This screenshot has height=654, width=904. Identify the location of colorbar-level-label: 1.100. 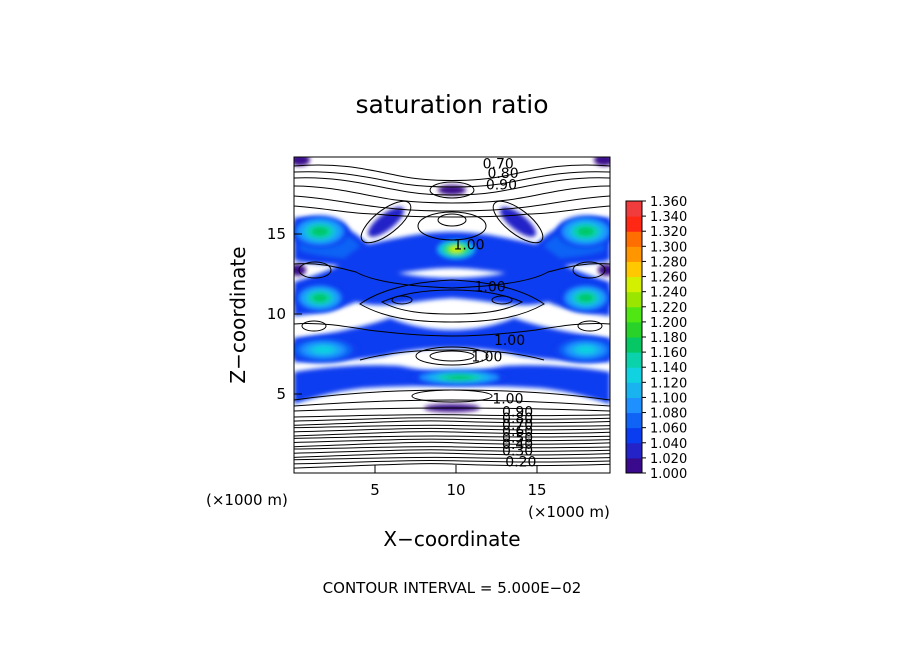
(668, 398).